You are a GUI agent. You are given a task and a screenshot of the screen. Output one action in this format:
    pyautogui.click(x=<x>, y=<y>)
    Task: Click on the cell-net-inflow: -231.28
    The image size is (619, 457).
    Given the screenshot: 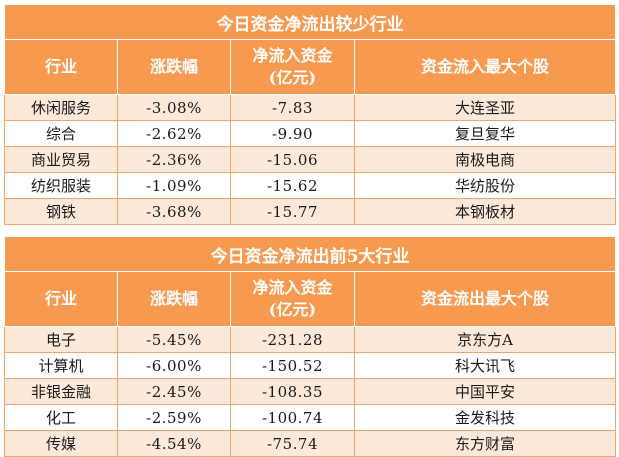 What is the action you would take?
    pyautogui.click(x=292, y=339)
    